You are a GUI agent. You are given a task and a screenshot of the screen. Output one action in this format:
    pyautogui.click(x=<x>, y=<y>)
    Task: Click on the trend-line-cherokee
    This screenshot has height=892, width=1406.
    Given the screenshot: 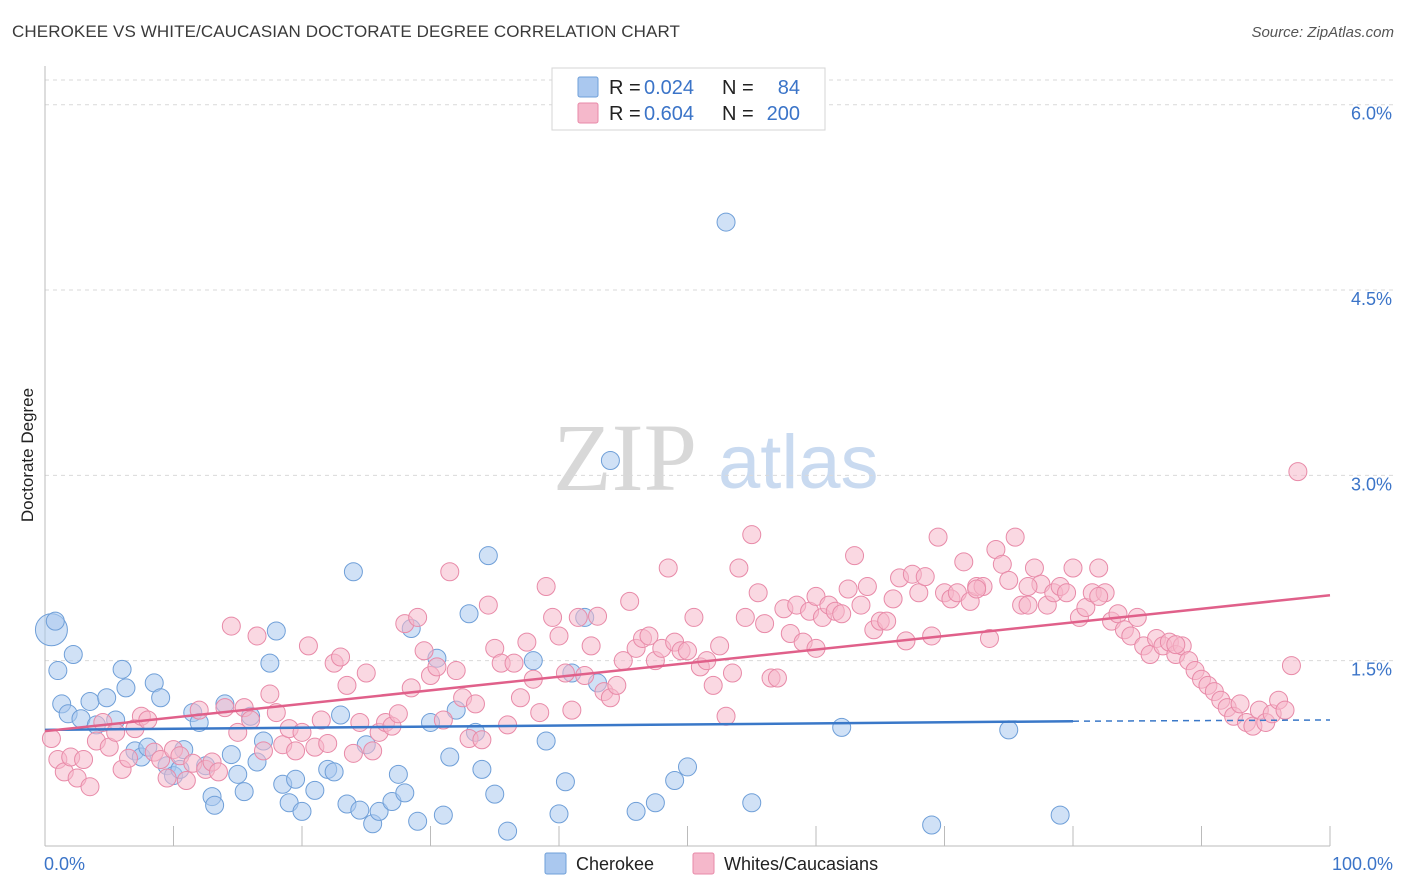 What is the action you would take?
    pyautogui.click(x=559, y=725)
    